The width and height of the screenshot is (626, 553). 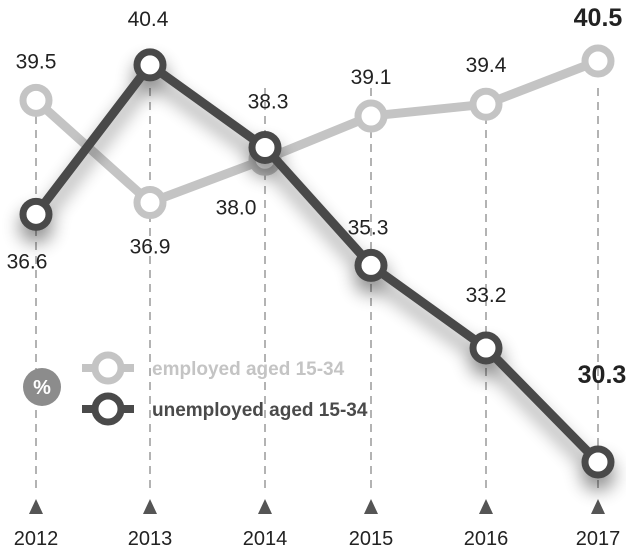 I want to click on x-axis: 2012 2013 2014 2015 2016 2017, so click(x=317, y=524).